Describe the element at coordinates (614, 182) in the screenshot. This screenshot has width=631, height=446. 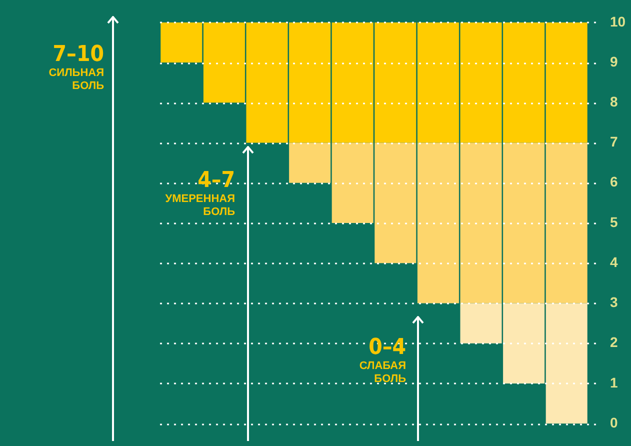
I see `y-tick-label: 6` at that location.